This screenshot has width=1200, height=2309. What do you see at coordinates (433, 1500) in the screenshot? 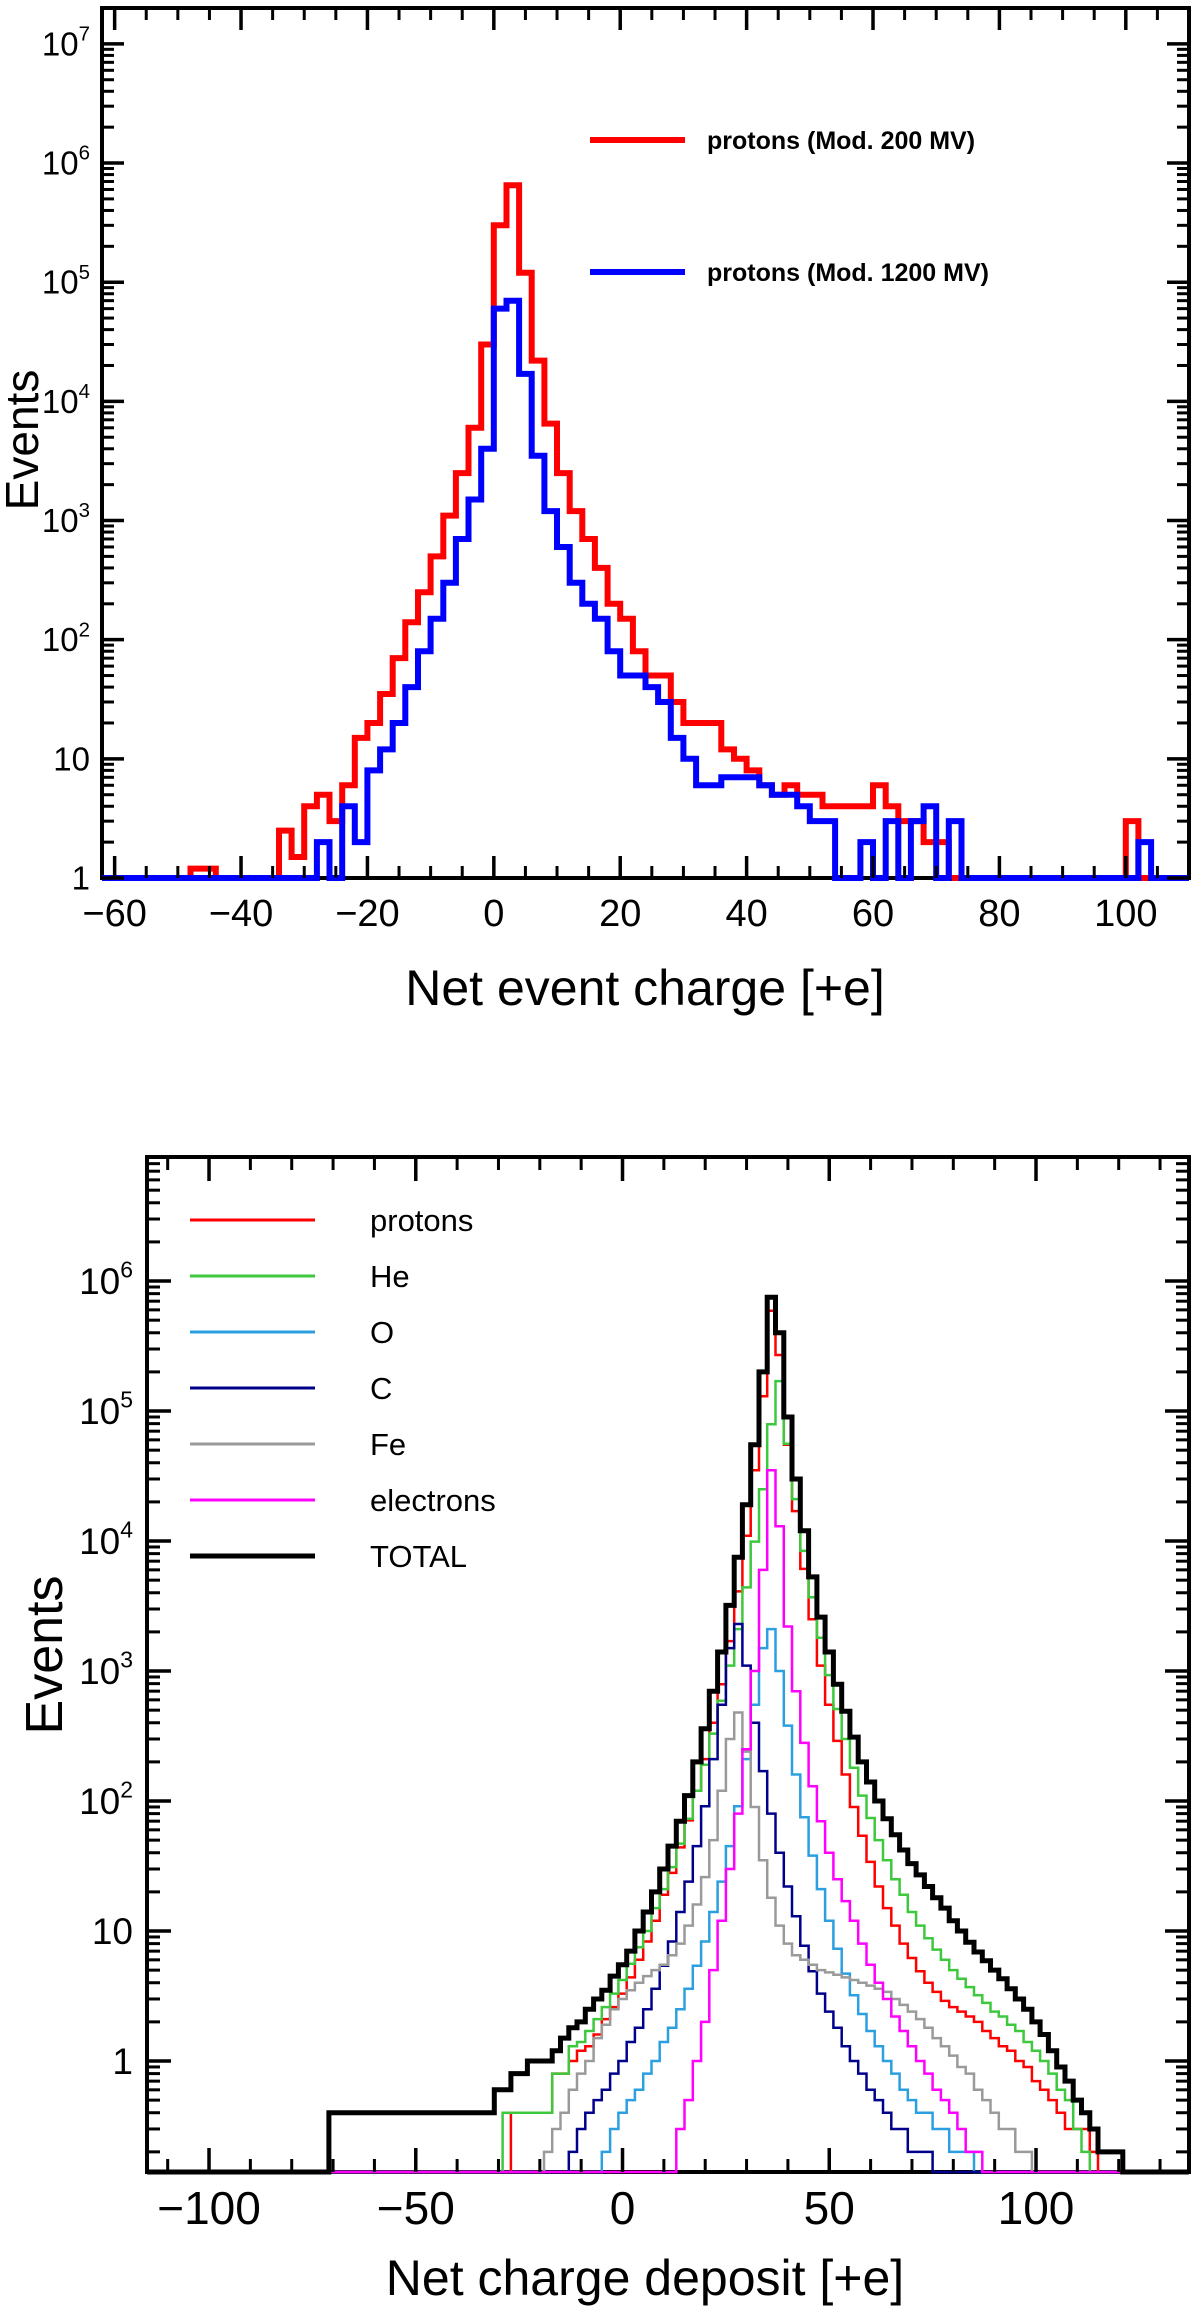
I see `legend-label: electrons` at bounding box center [433, 1500].